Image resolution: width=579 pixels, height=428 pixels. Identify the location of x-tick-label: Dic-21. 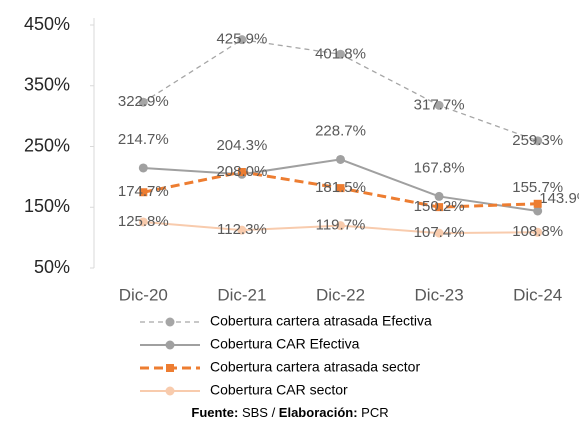
(241, 294).